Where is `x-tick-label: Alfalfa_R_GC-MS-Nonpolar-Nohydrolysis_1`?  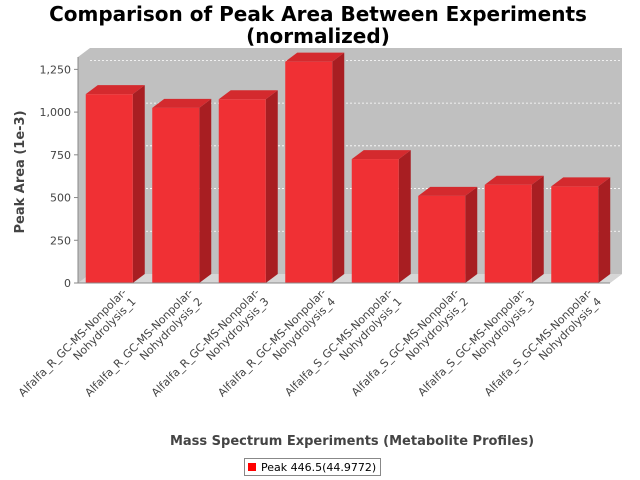
x-tick-label: Alfalfa_R_GC-MS-Nonpolar-Nohydrolysis_1 is located at coordinates (77, 347).